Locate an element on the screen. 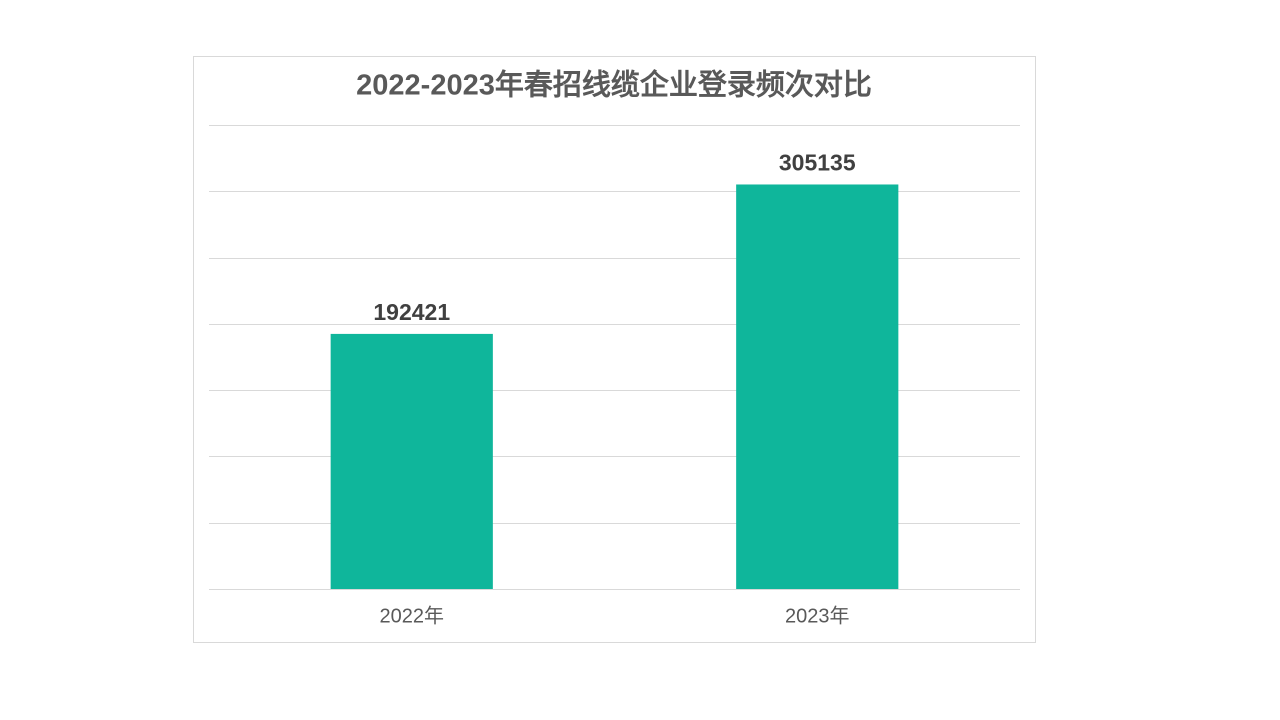 Image resolution: width=1280 pixels, height=720 pixels. x-tick-label: 2023年 is located at coordinates (817, 615).